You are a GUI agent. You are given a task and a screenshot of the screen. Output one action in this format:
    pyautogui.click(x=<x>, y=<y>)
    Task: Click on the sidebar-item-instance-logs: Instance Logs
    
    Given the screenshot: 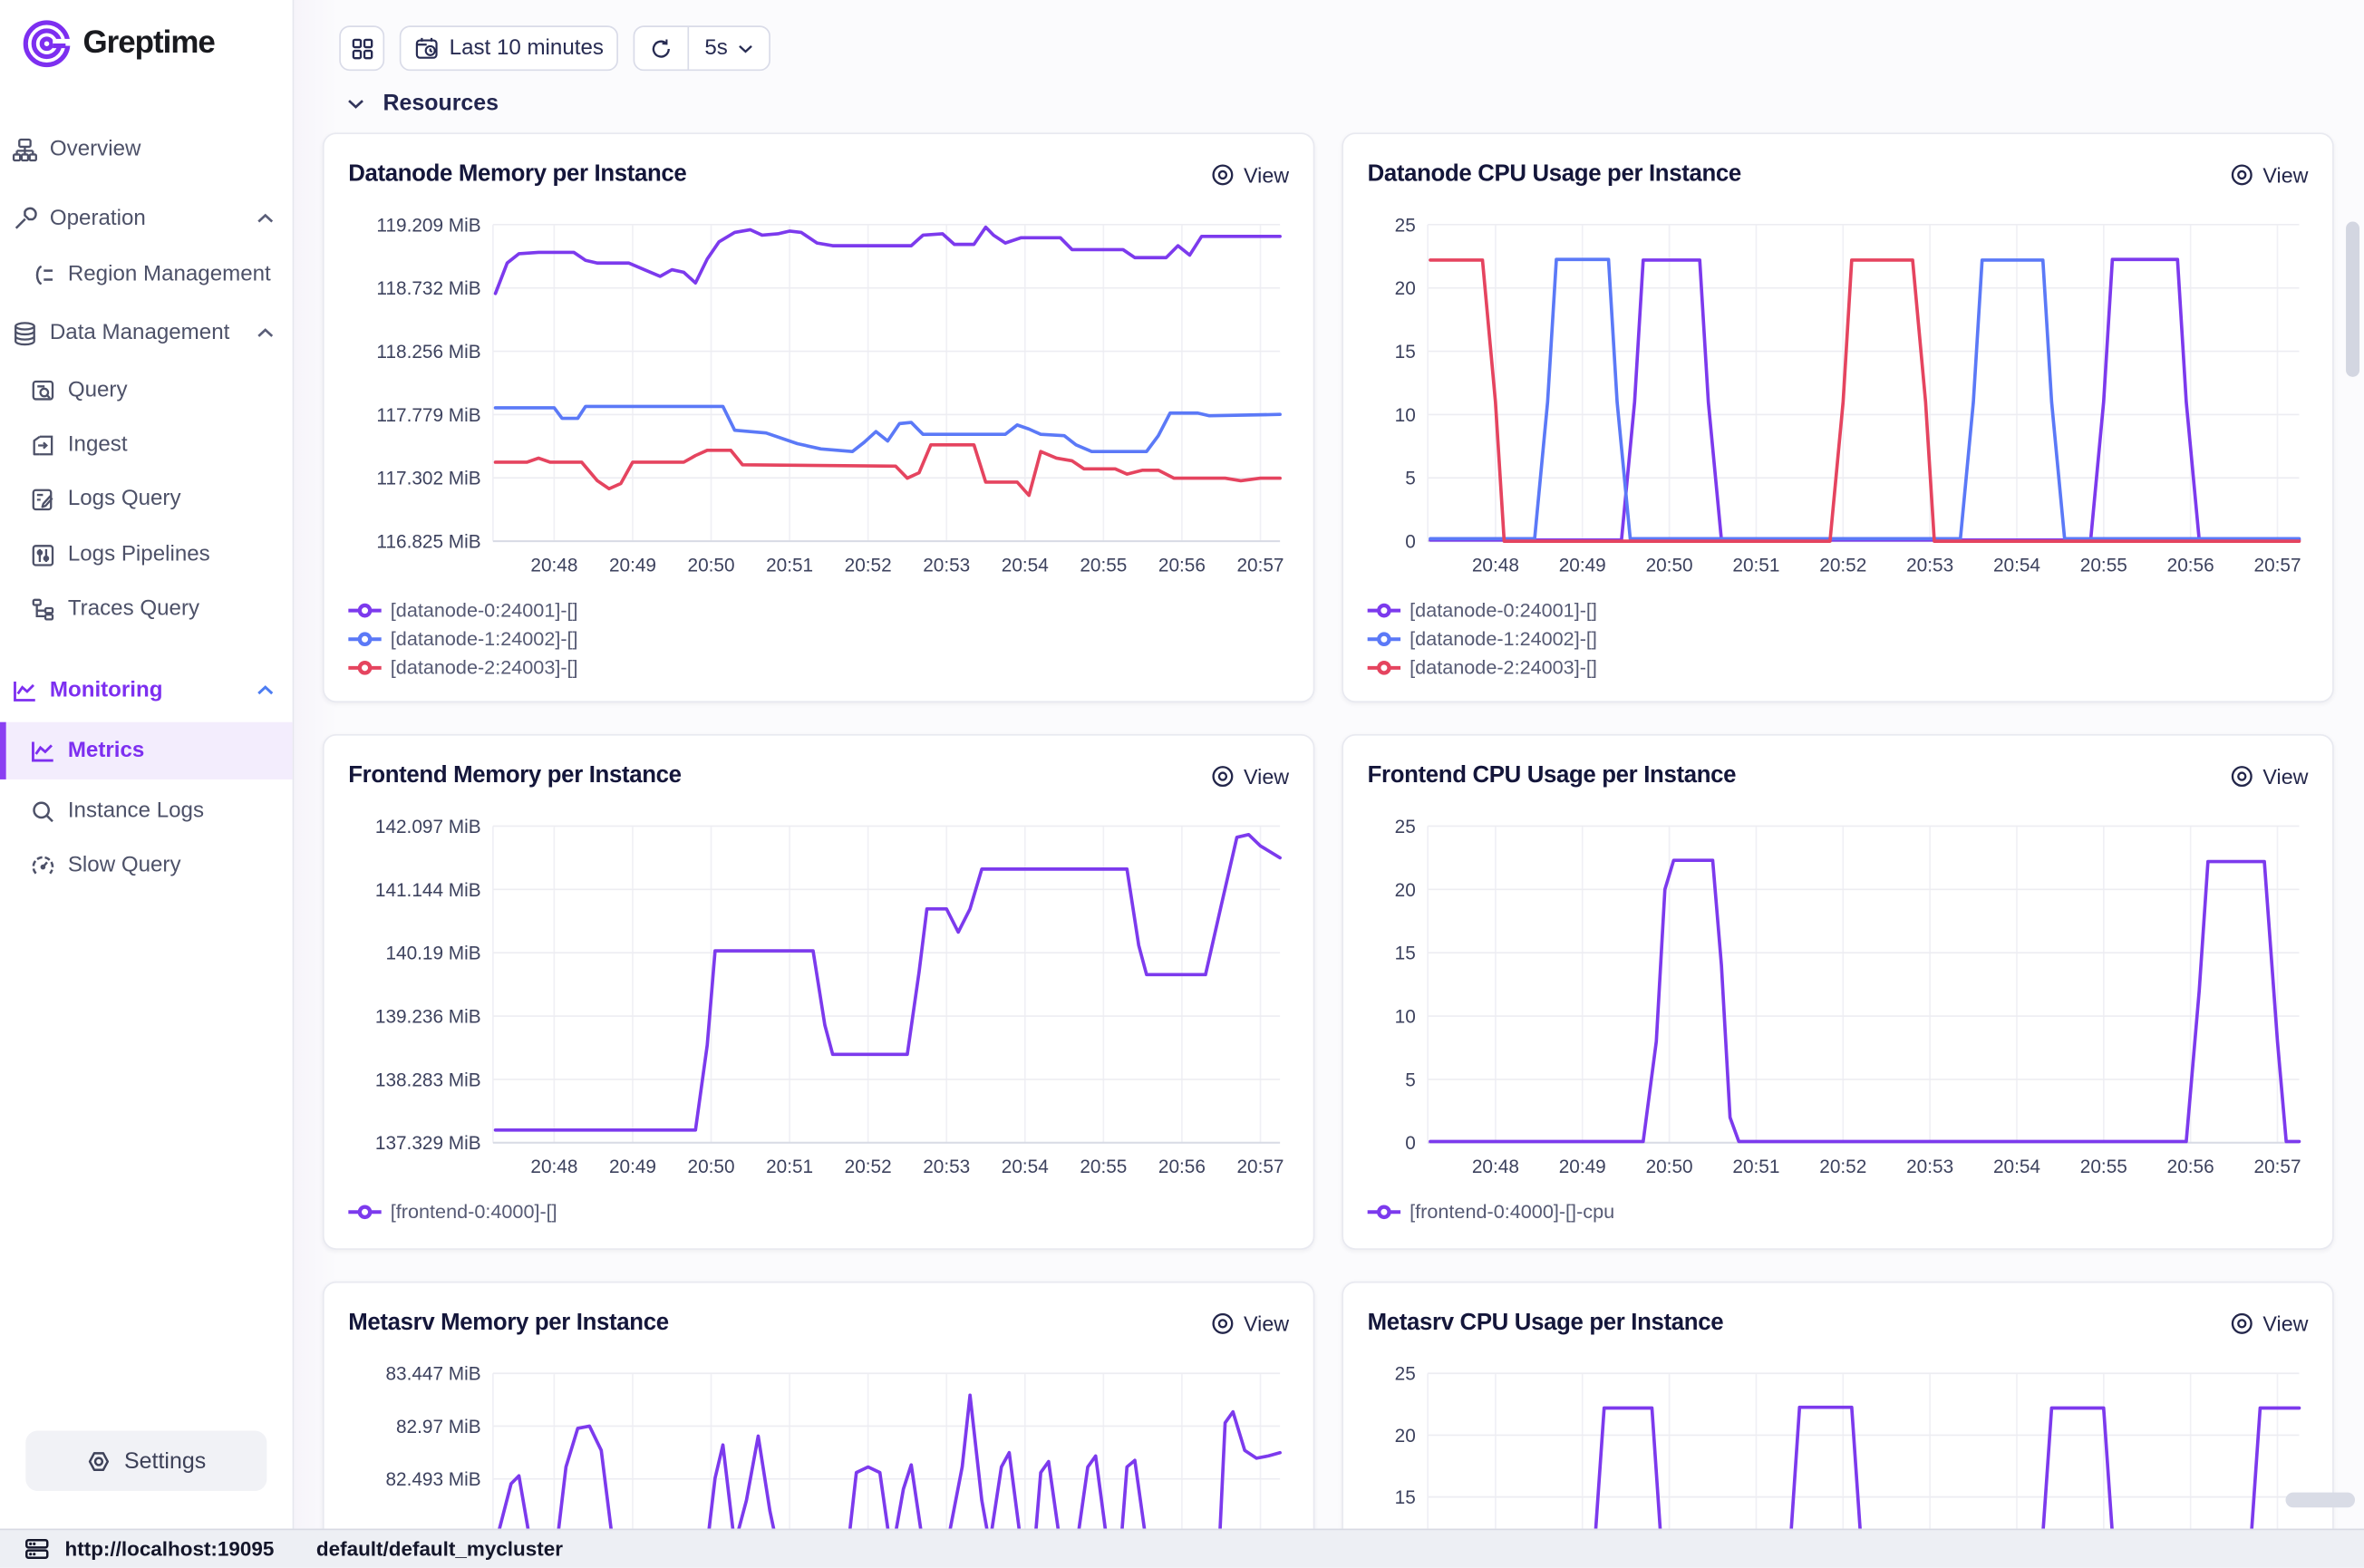 What is the action you would take?
    pyautogui.click(x=146, y=811)
    